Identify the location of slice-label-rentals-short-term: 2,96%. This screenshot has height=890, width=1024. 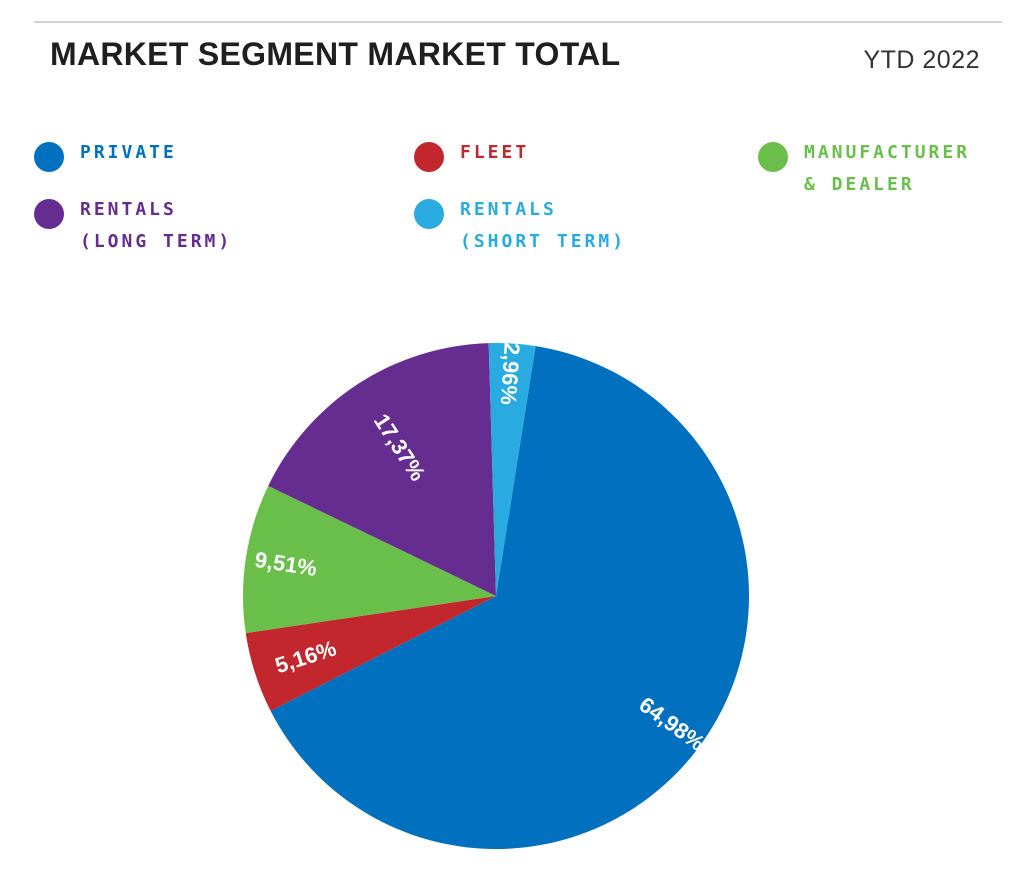
(510, 374).